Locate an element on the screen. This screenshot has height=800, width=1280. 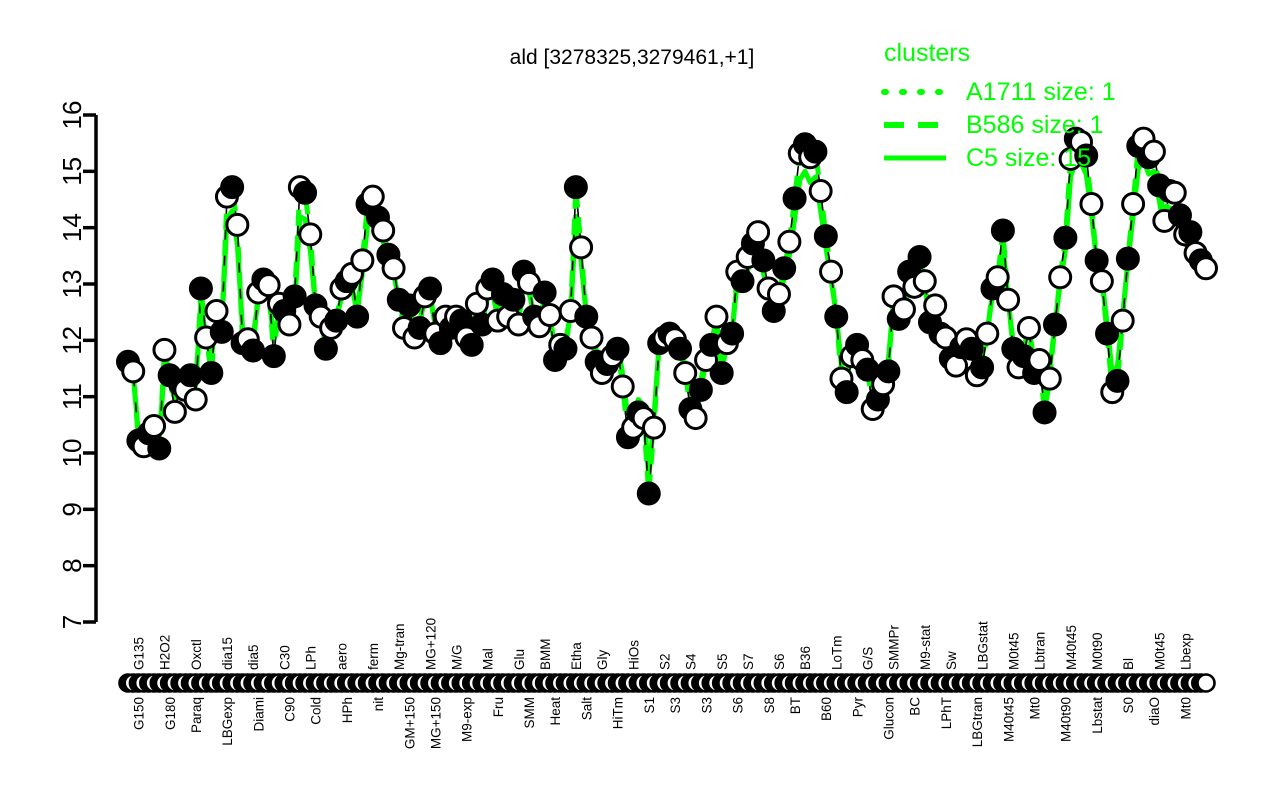
x-tick-label-lower: LBGtran is located at coordinates (977, 722).